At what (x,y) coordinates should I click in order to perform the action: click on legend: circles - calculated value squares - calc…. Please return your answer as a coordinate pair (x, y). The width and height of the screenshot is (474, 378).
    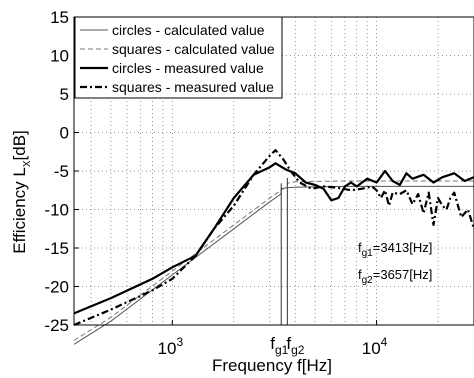
    Looking at the image, I should click on (178, 57).